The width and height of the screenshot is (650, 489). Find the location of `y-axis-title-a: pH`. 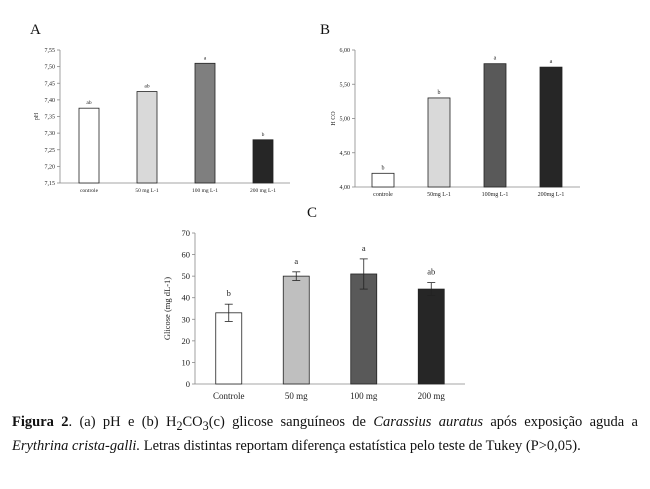

y-axis-title-a: pH is located at coordinates (37, 116).